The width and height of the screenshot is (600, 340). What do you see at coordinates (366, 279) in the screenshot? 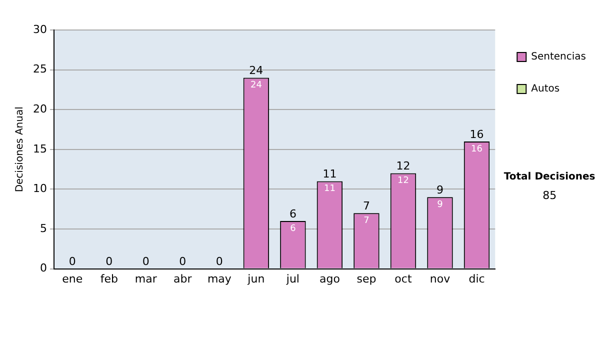
I see `x-tick-label: sep` at bounding box center [366, 279].